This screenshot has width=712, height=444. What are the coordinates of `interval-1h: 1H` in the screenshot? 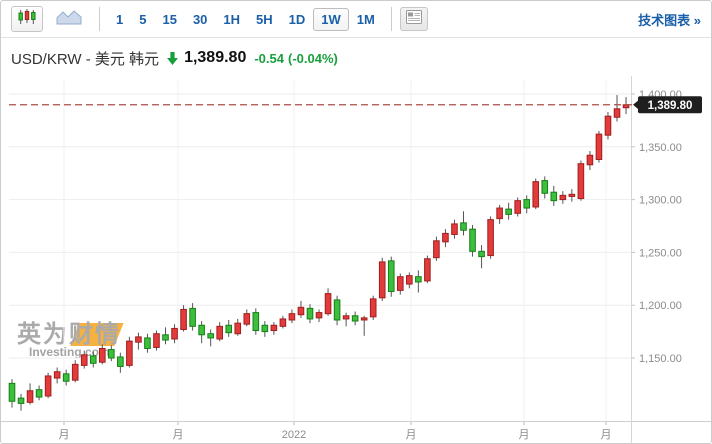 It's located at (232, 19).